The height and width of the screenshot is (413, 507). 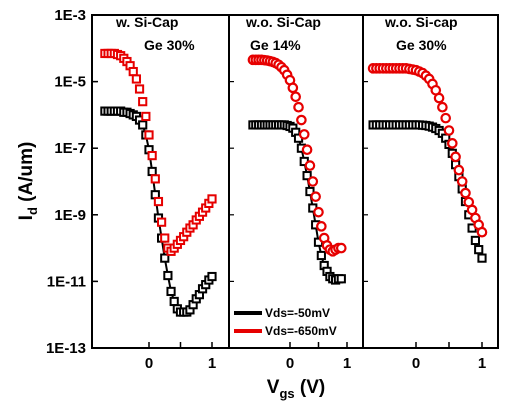 What do you see at coordinates (310, 387) in the screenshot?
I see `x-axis-title-unit: (V)` at bounding box center [310, 387].